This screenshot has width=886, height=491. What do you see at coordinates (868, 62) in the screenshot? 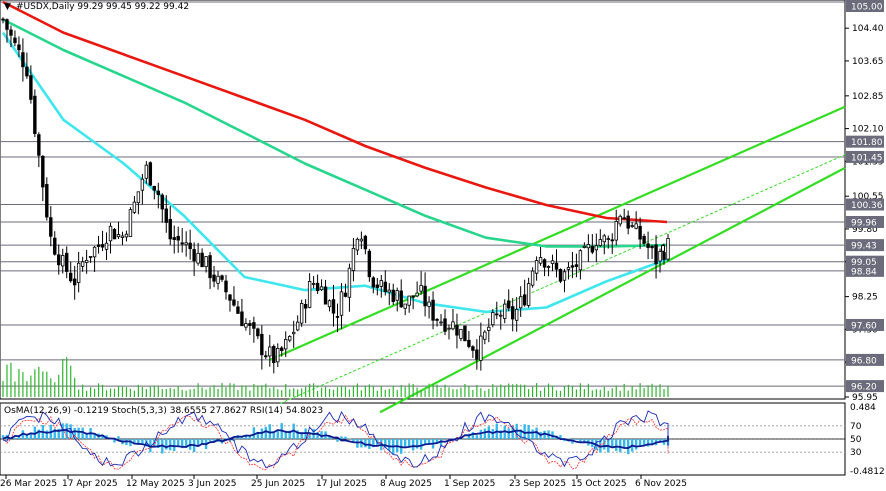
I see `price-tick-label: 103.65` at bounding box center [868, 62].